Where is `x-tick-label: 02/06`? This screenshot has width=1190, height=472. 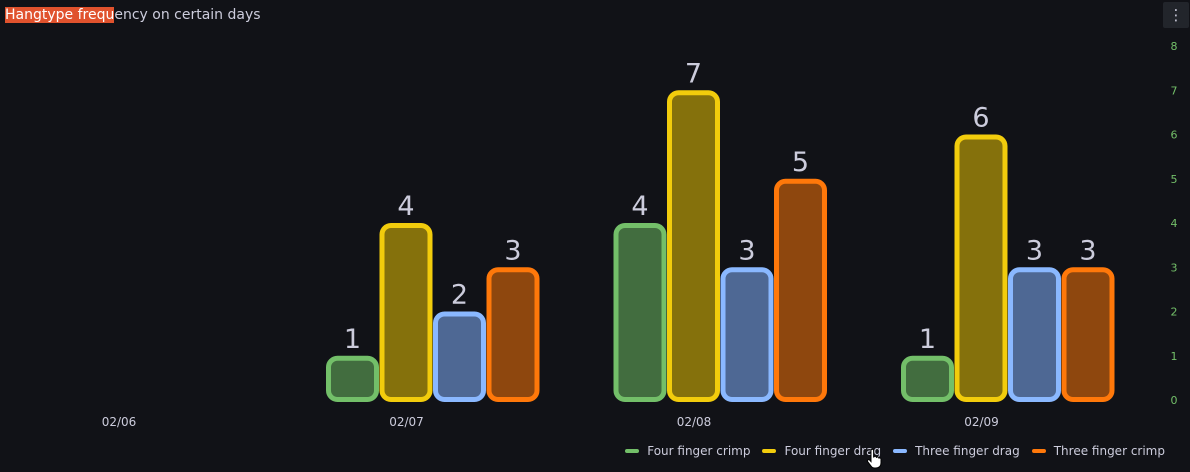 x-tick-label: 02/06 is located at coordinates (119, 422).